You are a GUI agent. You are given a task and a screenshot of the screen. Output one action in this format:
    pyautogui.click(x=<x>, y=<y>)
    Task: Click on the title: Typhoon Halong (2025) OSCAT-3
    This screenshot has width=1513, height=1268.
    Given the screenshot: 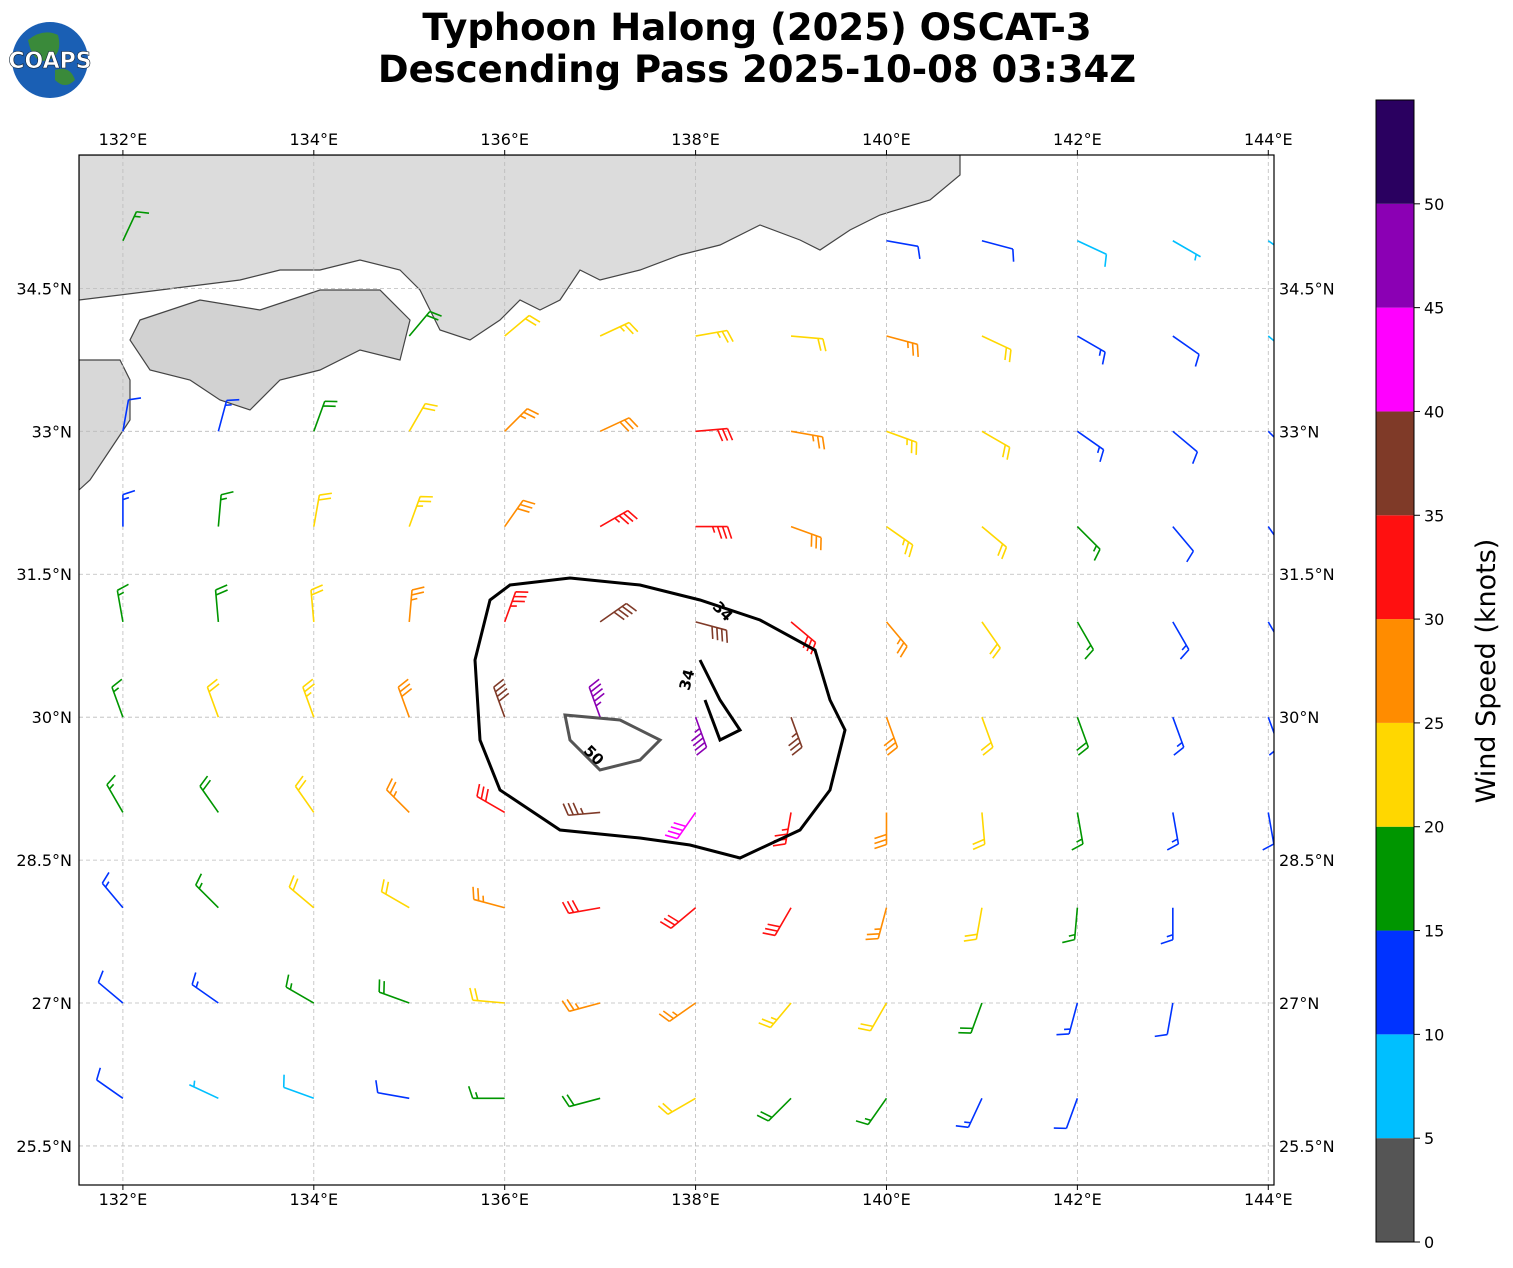 What is the action you would take?
    pyautogui.click(x=756, y=27)
    